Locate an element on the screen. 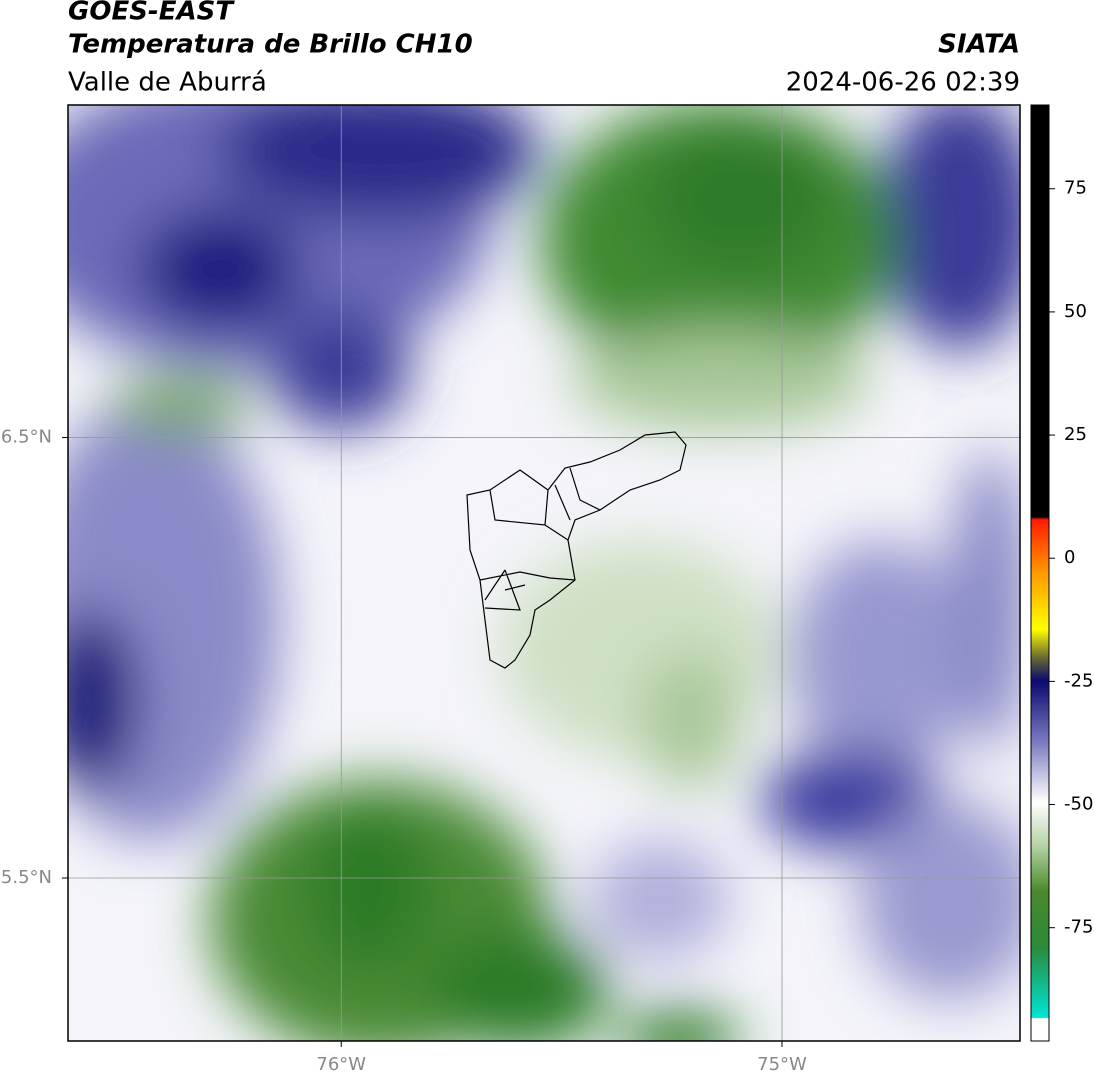  datetime: 2024-06-26 02:39 is located at coordinates (903, 83).